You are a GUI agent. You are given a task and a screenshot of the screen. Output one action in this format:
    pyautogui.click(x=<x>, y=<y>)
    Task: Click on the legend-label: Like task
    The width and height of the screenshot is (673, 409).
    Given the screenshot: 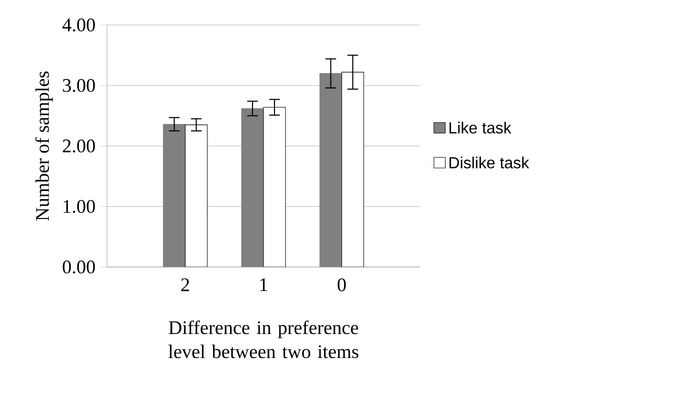 What is the action you would take?
    pyautogui.click(x=481, y=128)
    